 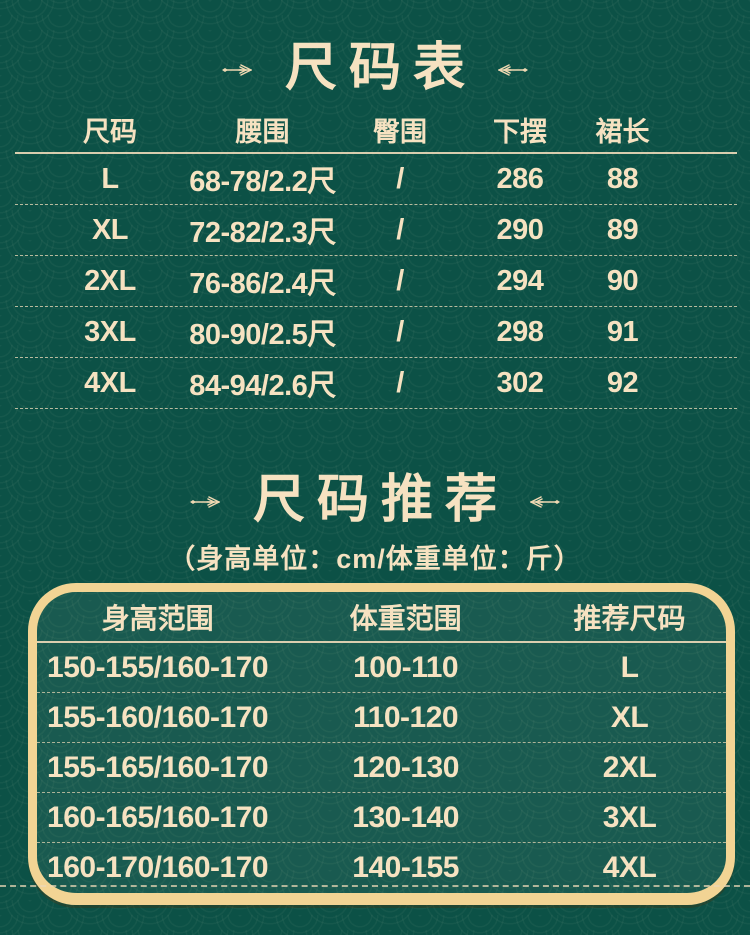 I want to click on weight-range-cell: 110-120, so click(x=406, y=717).